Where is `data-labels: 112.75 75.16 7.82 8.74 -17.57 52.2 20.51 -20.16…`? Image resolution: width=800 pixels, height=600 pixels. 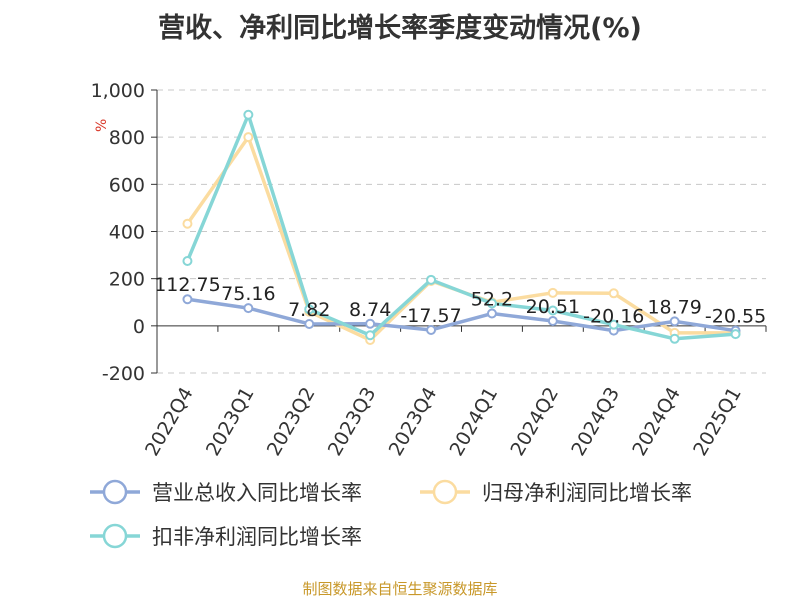 data-labels: 112.75 75.16 7.82 8.74 -17.57 52.2 20.51 -20.16… is located at coordinates (460, 300).